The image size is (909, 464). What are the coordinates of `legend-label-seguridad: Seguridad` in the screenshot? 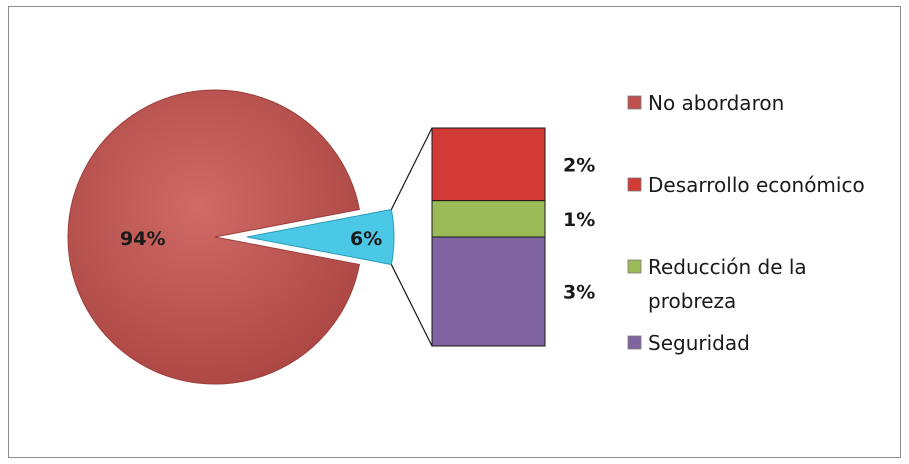 It's located at (699, 343).